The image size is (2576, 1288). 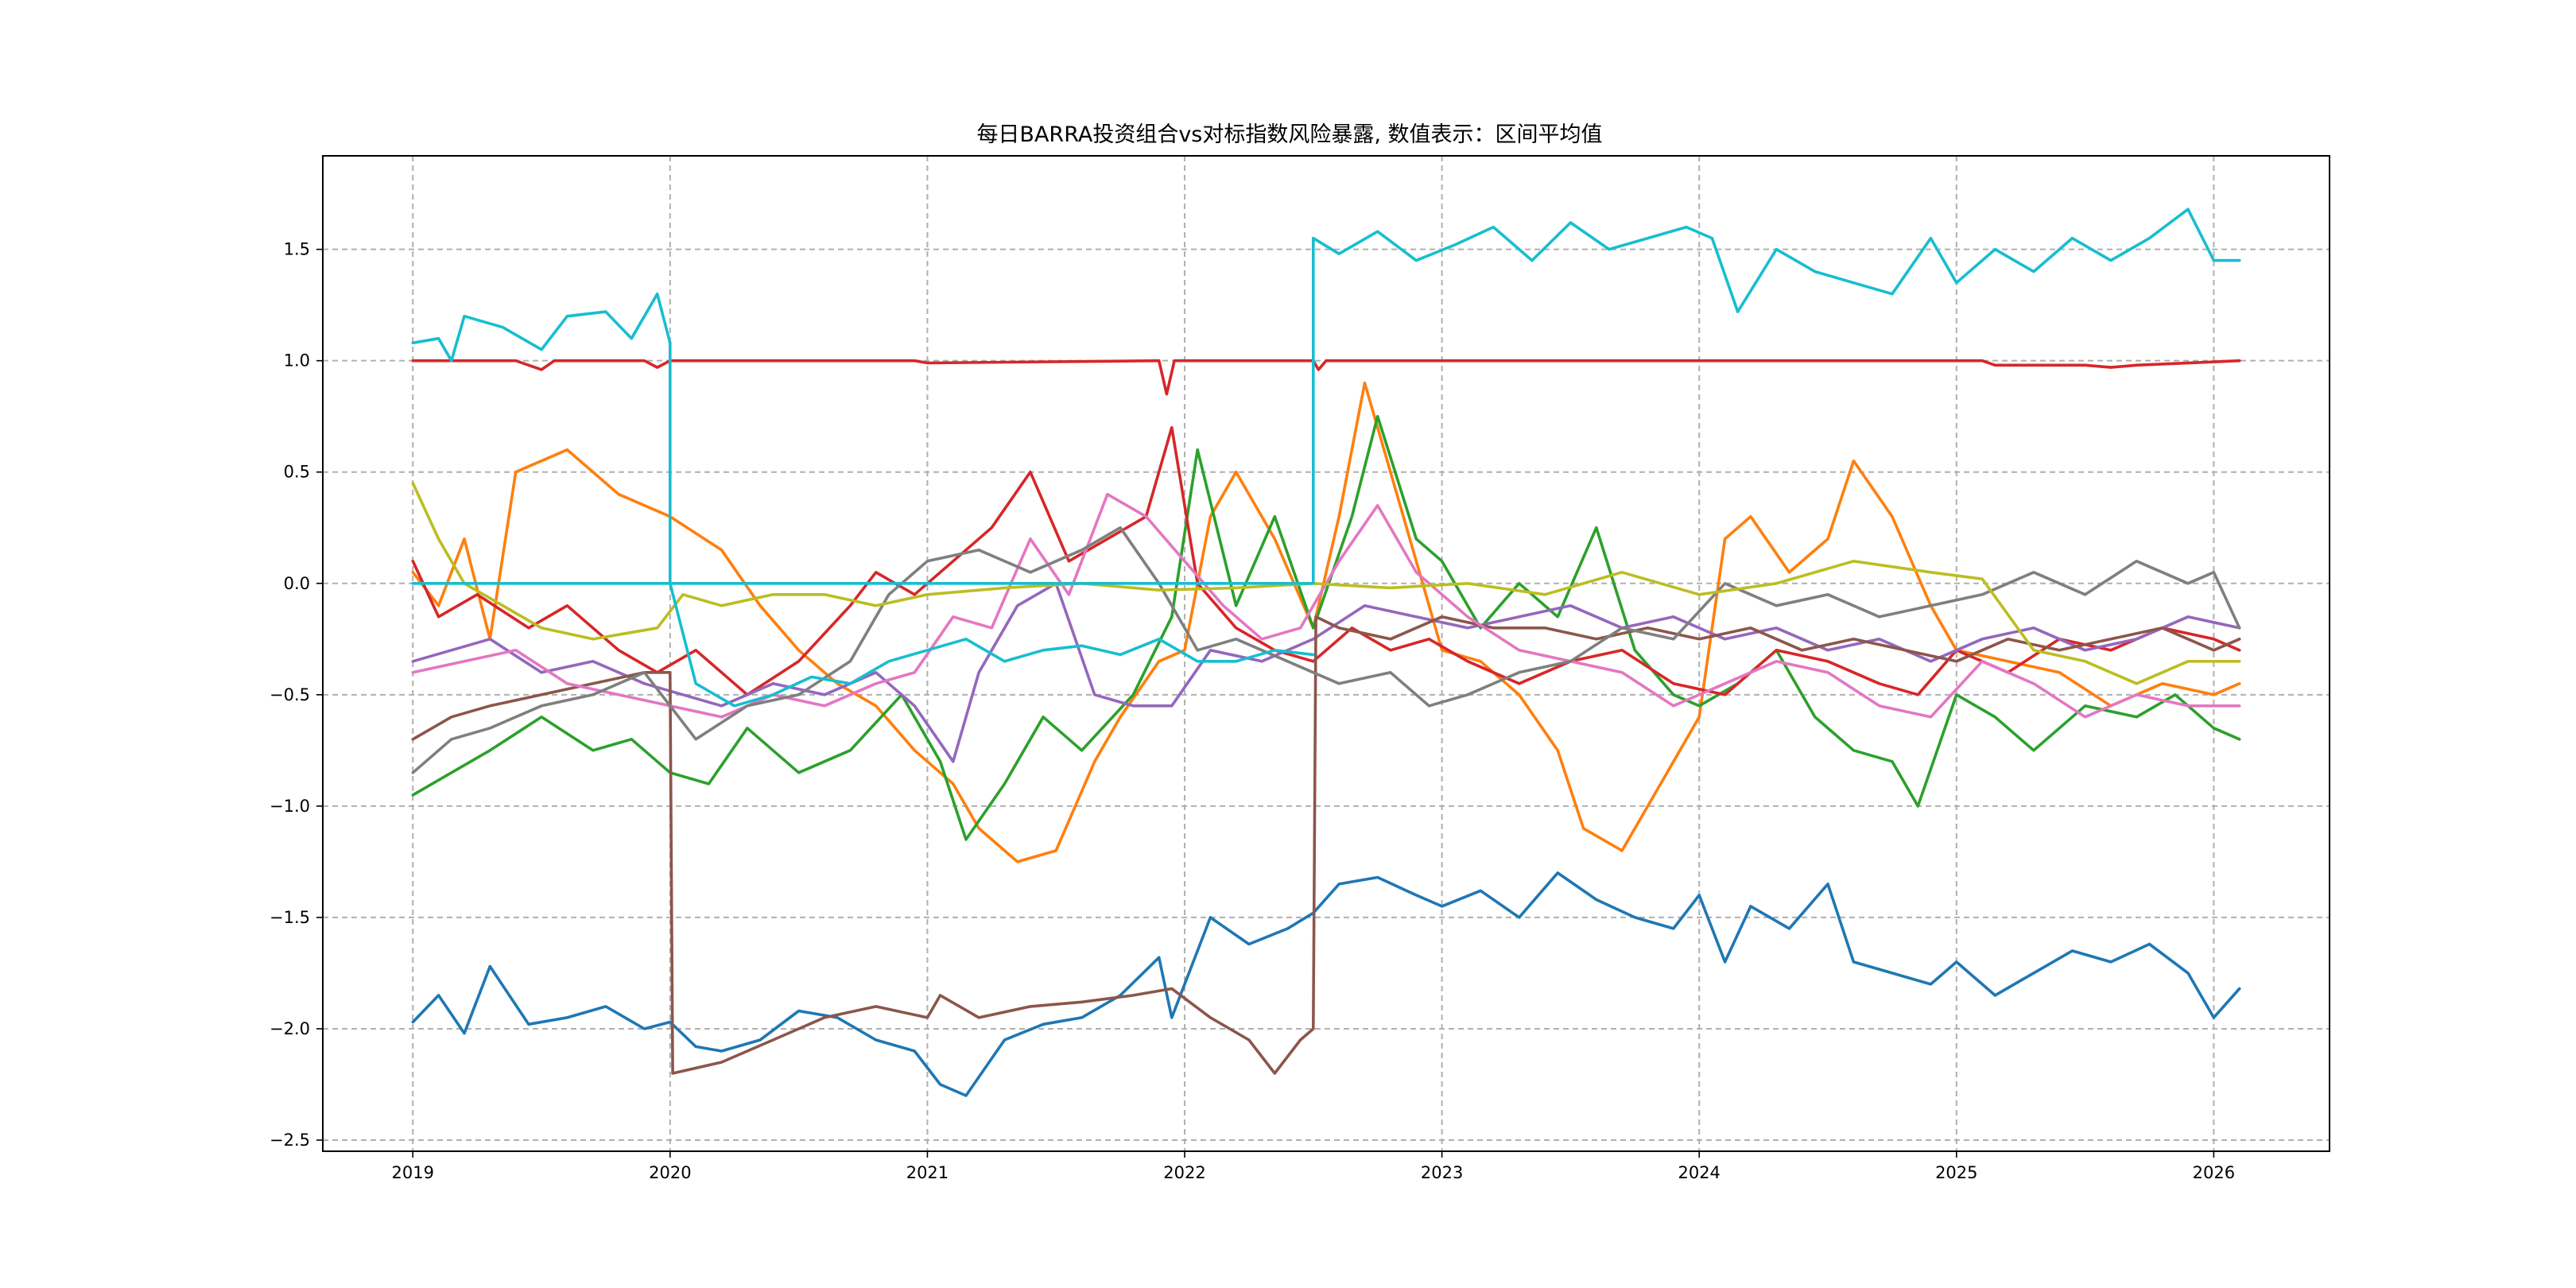 What do you see at coordinates (297, 361) in the screenshot?
I see `y-tick-label: 1.0` at bounding box center [297, 361].